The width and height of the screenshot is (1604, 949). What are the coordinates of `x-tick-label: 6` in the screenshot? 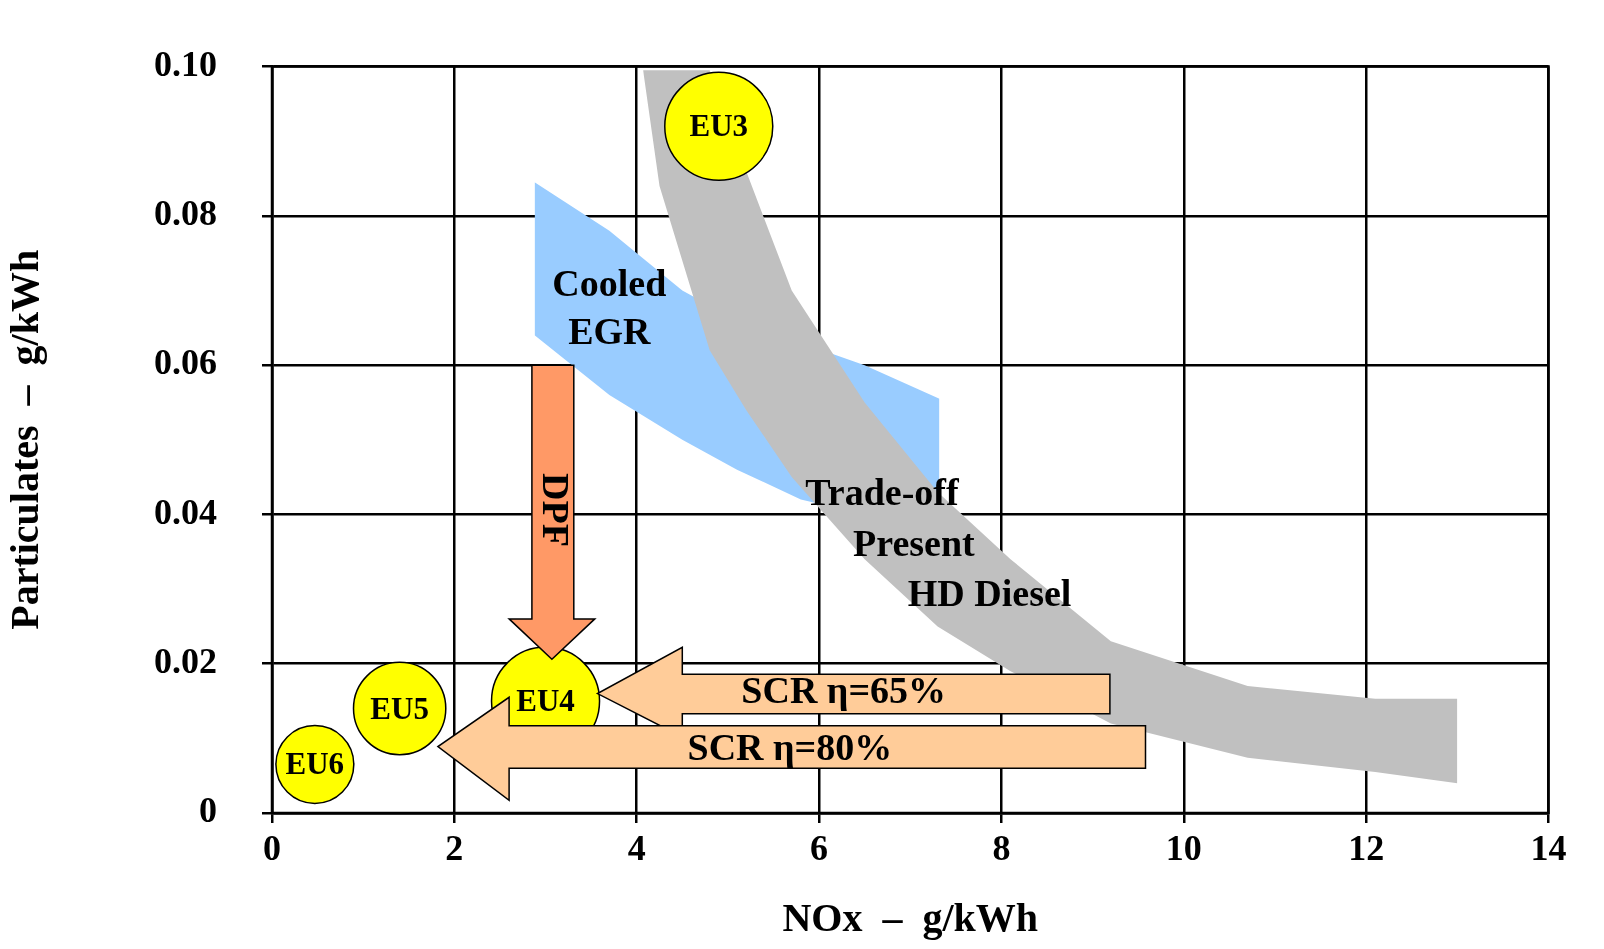 It's located at (819, 847).